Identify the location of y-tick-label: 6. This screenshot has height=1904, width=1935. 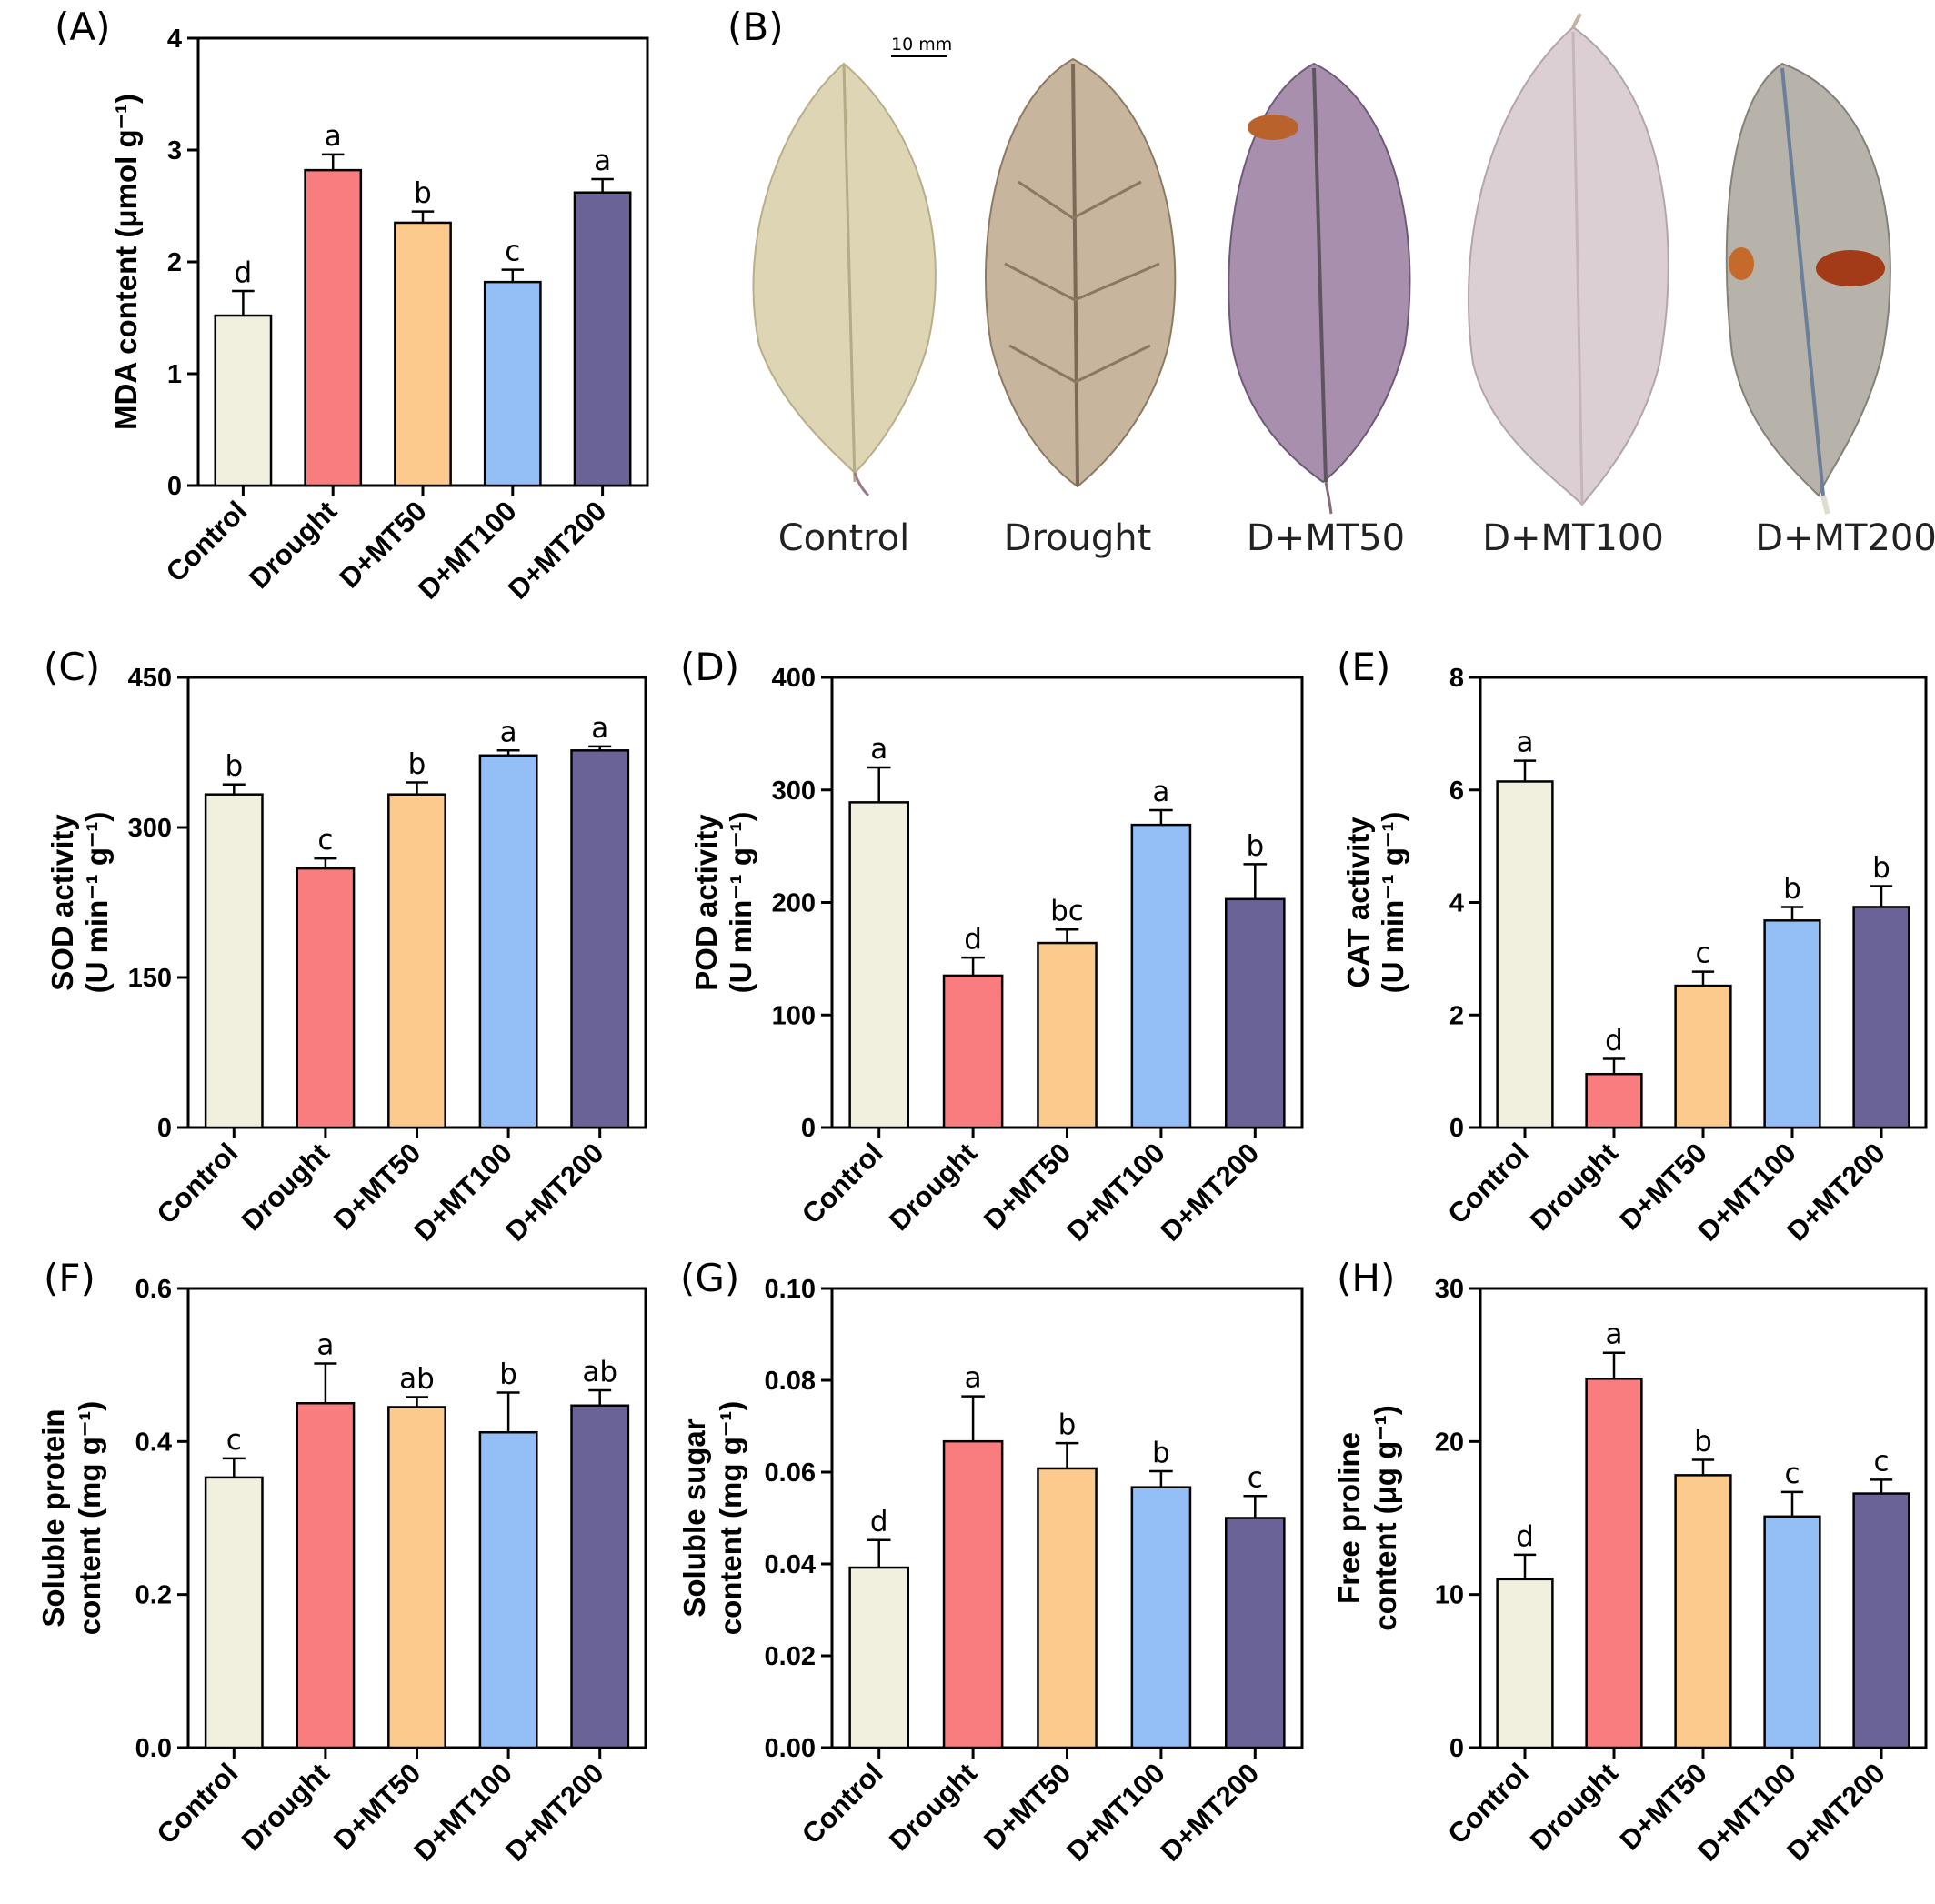
(1456, 791).